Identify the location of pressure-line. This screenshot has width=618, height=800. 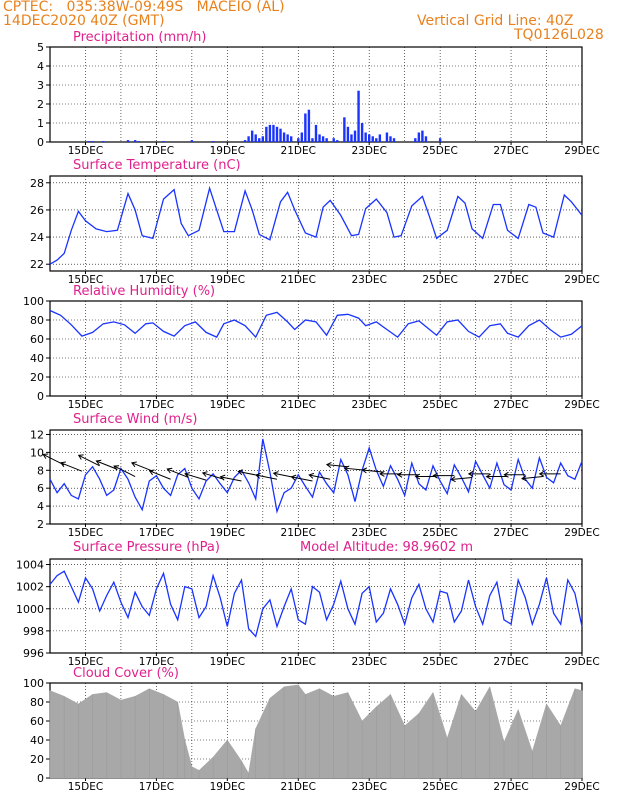
(316, 604).